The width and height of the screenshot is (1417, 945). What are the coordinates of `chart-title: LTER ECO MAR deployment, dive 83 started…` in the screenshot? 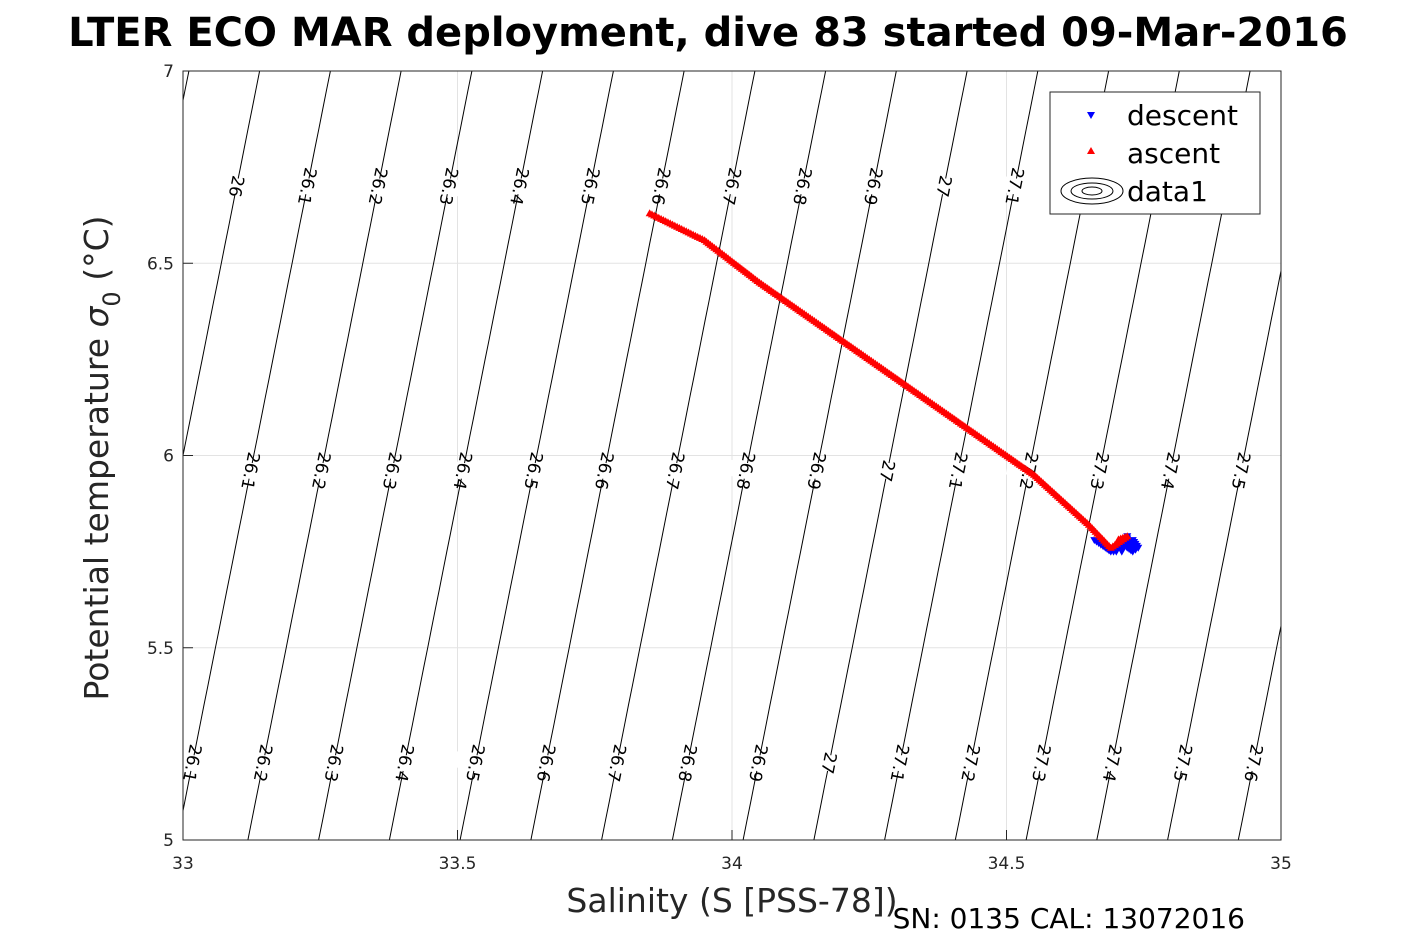 It's located at (708, 33).